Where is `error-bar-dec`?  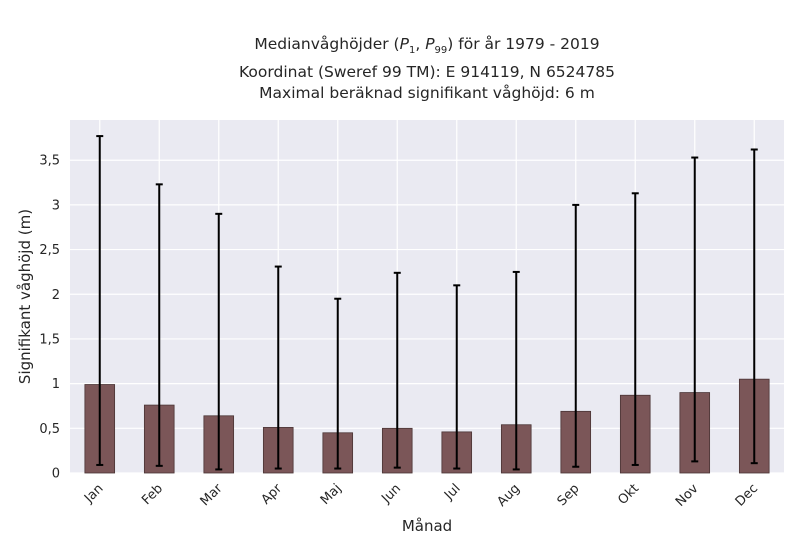 error-bar-dec is located at coordinates (754, 306).